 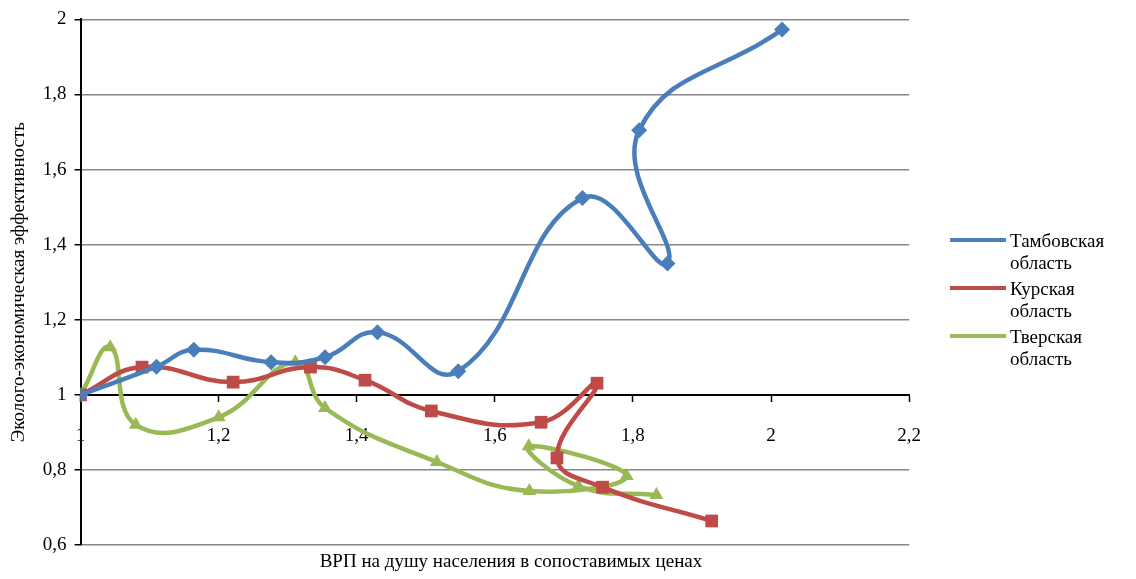 What do you see at coordinates (54, 93) in the screenshot?
I see `y-tick-label: 1,8` at bounding box center [54, 93].